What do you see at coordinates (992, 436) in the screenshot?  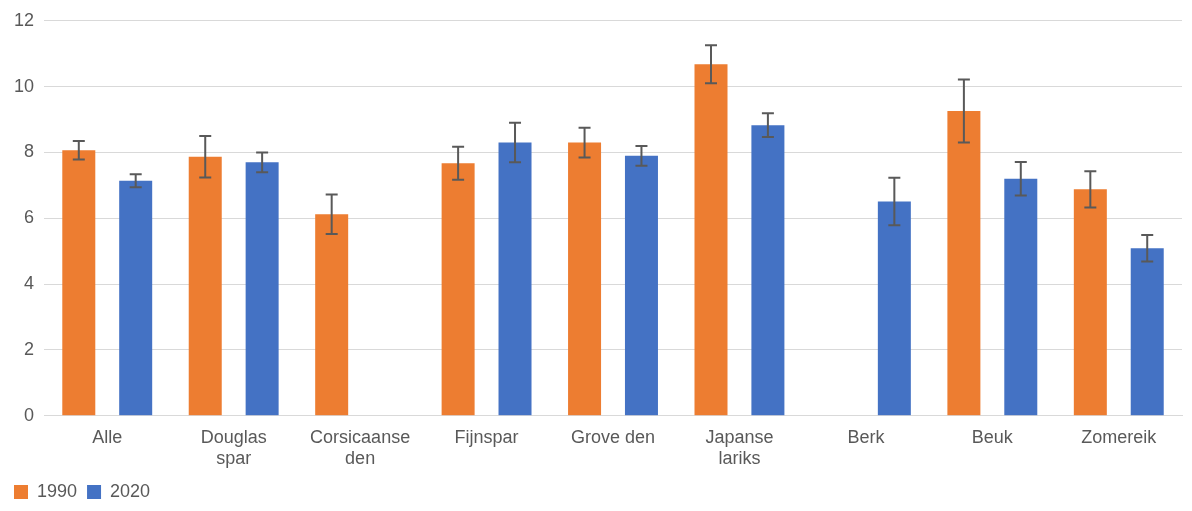 I see `x-tick-label: Beuk` at bounding box center [992, 436].